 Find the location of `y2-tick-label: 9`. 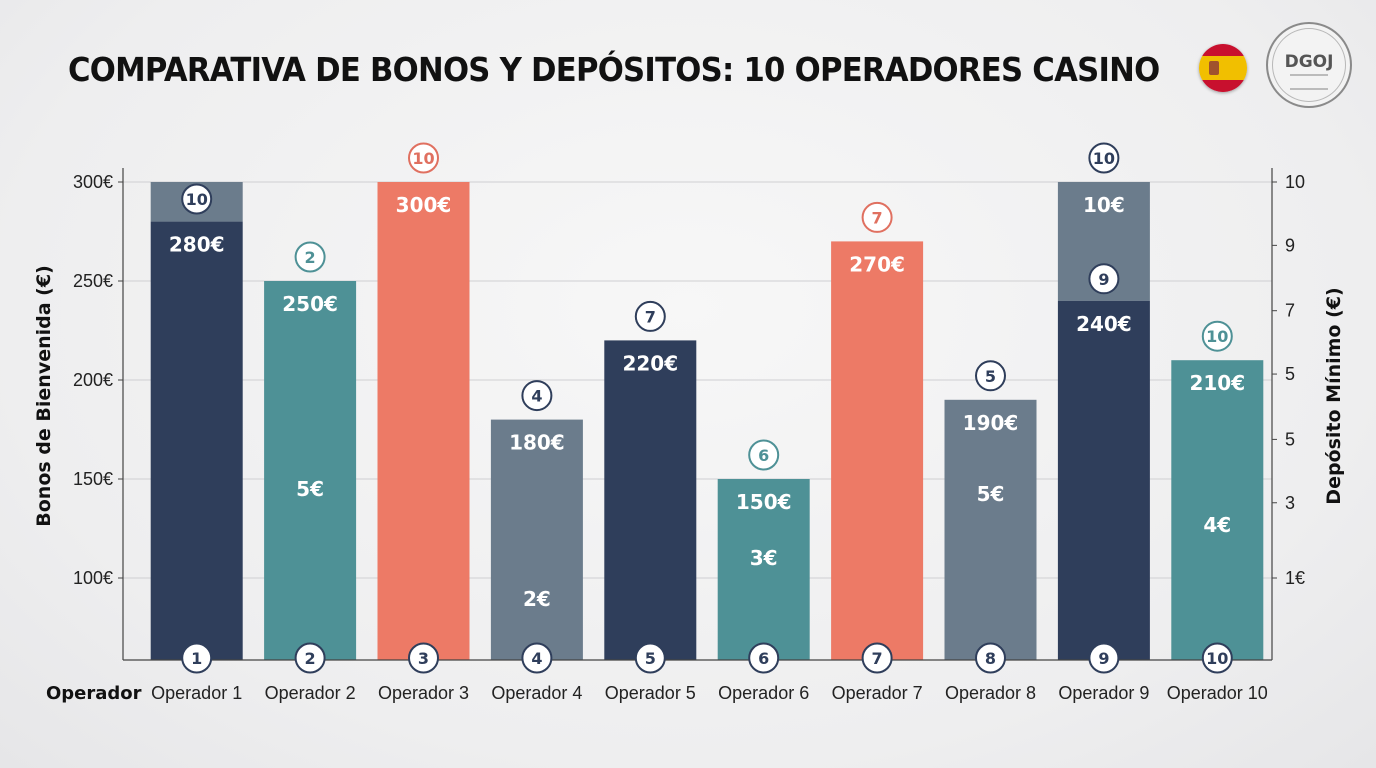

y2-tick-label: 9 is located at coordinates (1290, 245).